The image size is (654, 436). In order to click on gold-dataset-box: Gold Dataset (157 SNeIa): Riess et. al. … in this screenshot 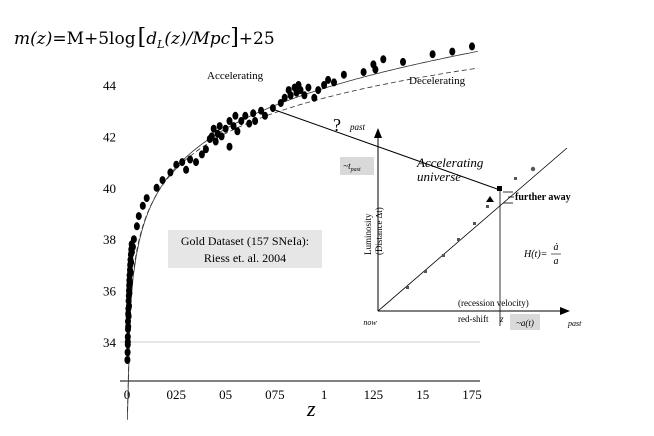, I will do `click(245, 249)`.